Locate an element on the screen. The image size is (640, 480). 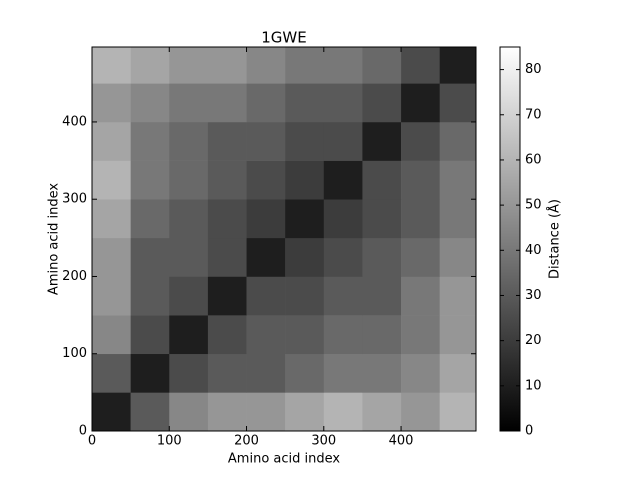
x-tick-label: 400 is located at coordinates (401, 441).